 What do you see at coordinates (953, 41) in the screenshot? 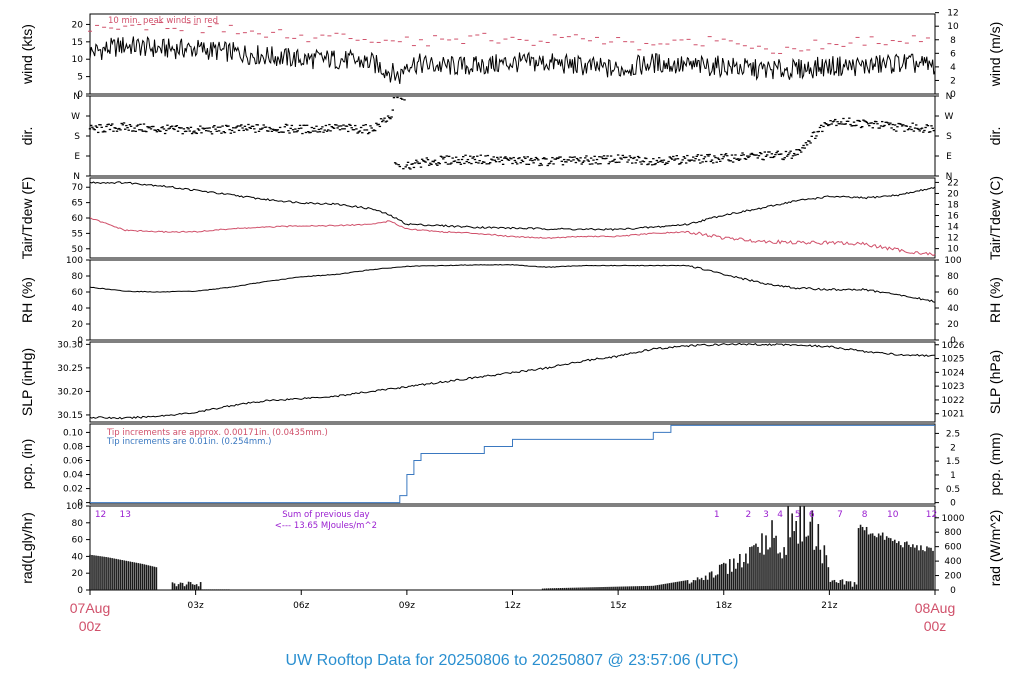
I see `wind-ytick-label-right: 8` at bounding box center [953, 41].